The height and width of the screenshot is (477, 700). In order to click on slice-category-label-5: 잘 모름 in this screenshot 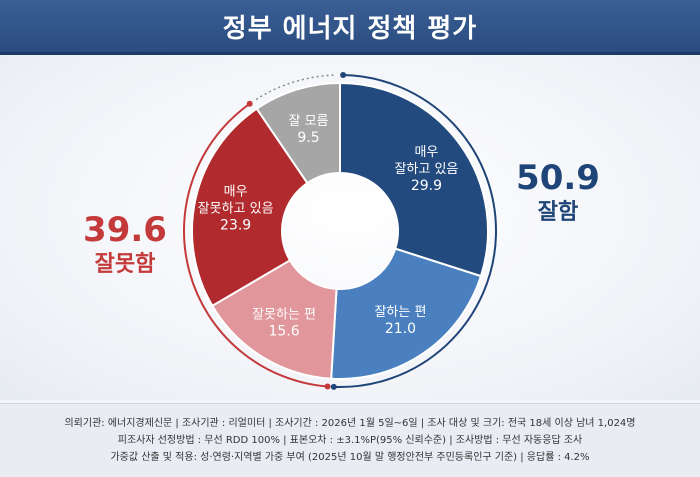, I will do `click(308, 121)`.